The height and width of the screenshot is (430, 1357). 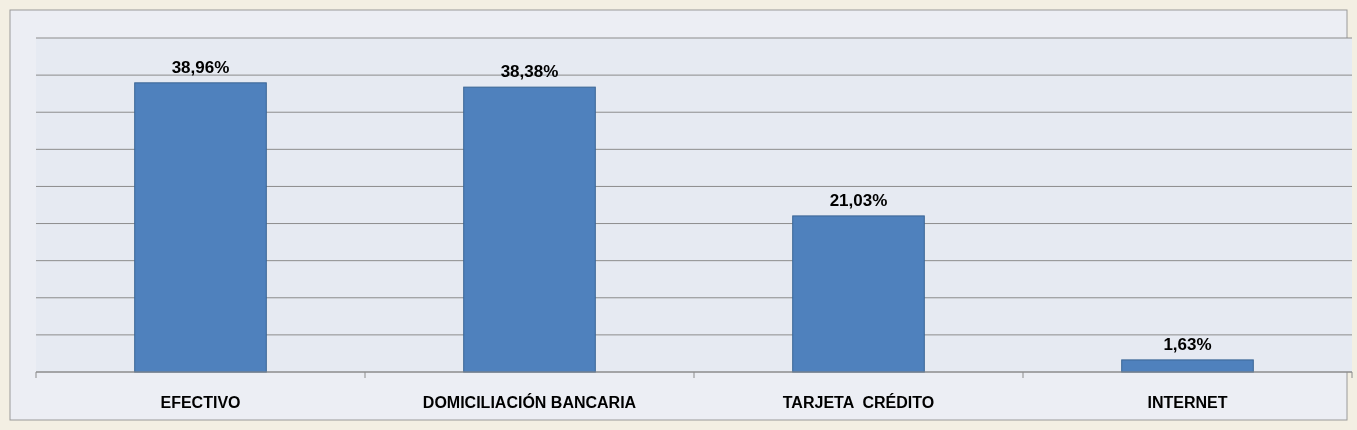 I want to click on x-tick-label: TARJETA CRÉDITO, so click(x=858, y=402).